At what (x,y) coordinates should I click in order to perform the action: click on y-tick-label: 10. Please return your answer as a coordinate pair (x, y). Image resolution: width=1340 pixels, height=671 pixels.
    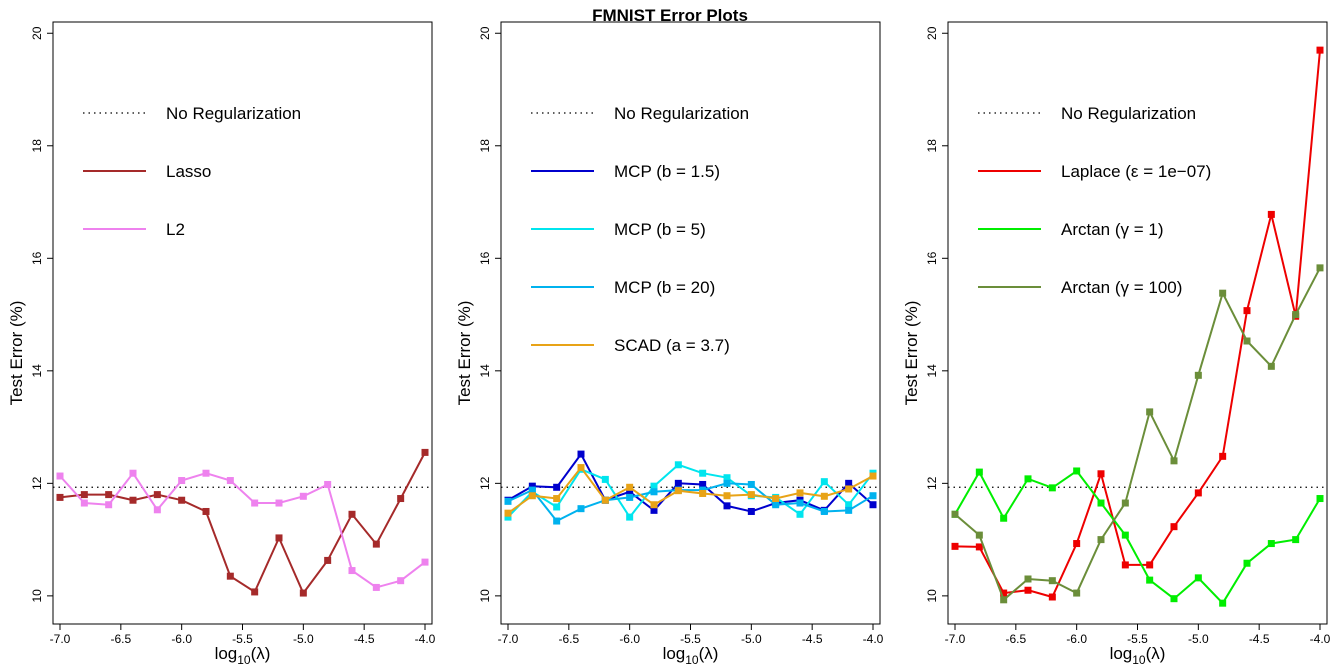
    Looking at the image, I should click on (485, 596).